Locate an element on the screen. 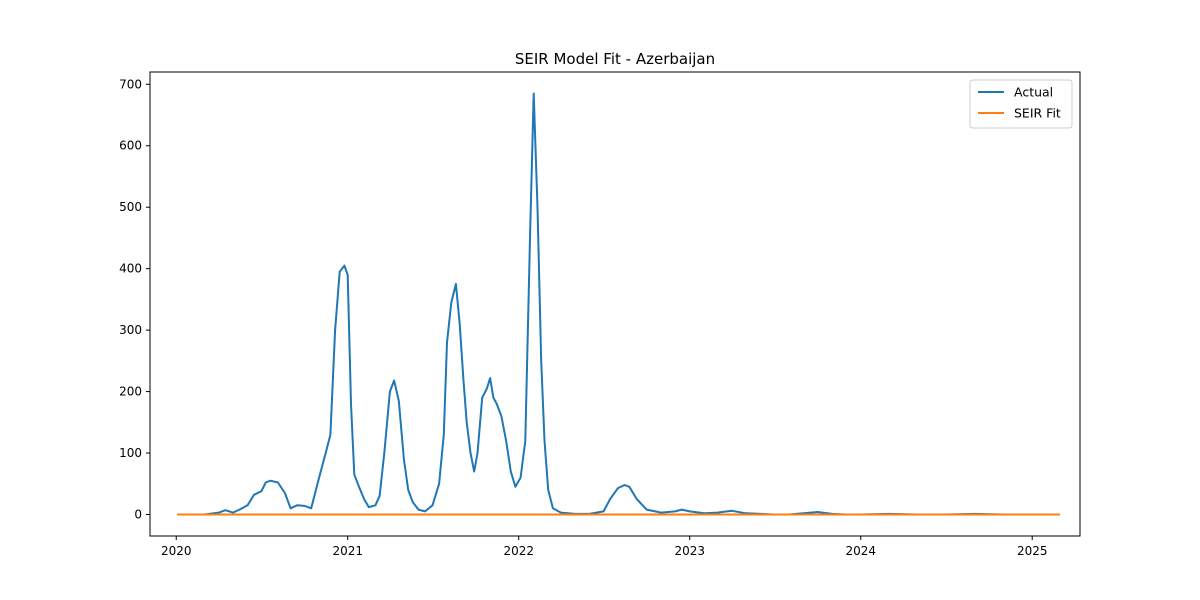  x-tick-label-1: 2021 is located at coordinates (347, 551).